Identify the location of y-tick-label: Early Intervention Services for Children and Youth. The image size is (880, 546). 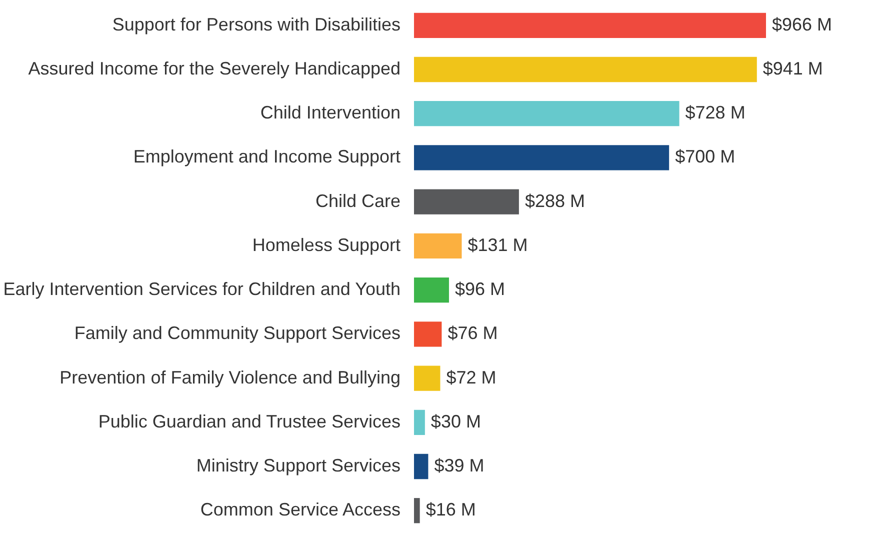
(201, 289).